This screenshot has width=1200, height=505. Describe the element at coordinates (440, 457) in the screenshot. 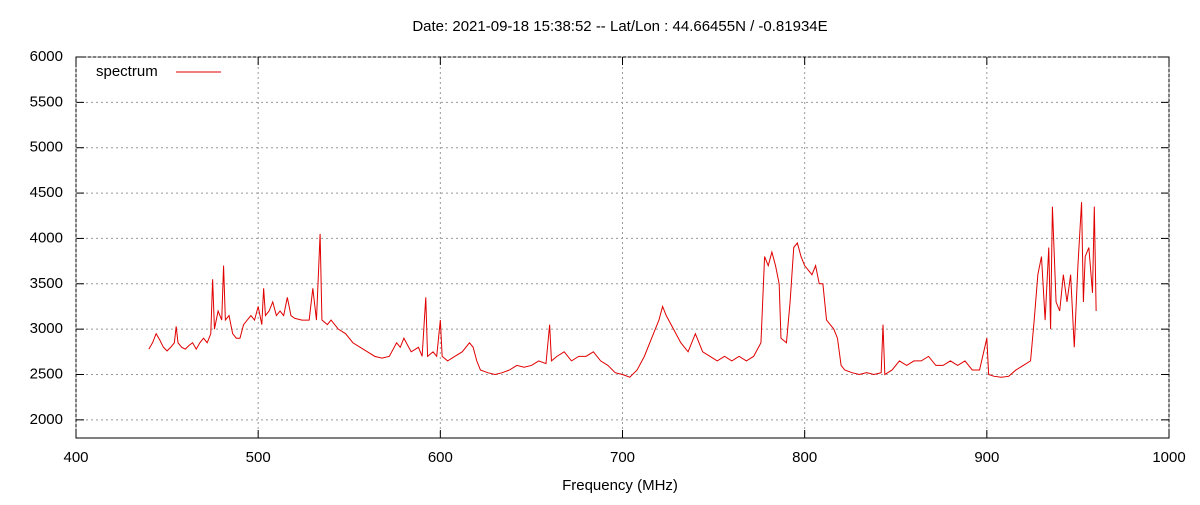

I see `x-tick-label: 600` at that location.